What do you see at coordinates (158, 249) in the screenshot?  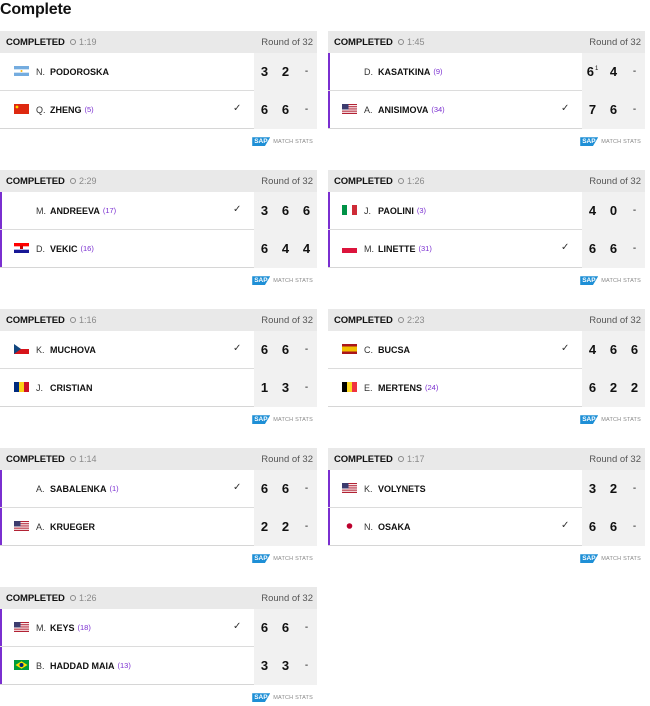 I see `player-row: D. VEKIC (16) 6 4 4` at bounding box center [158, 249].